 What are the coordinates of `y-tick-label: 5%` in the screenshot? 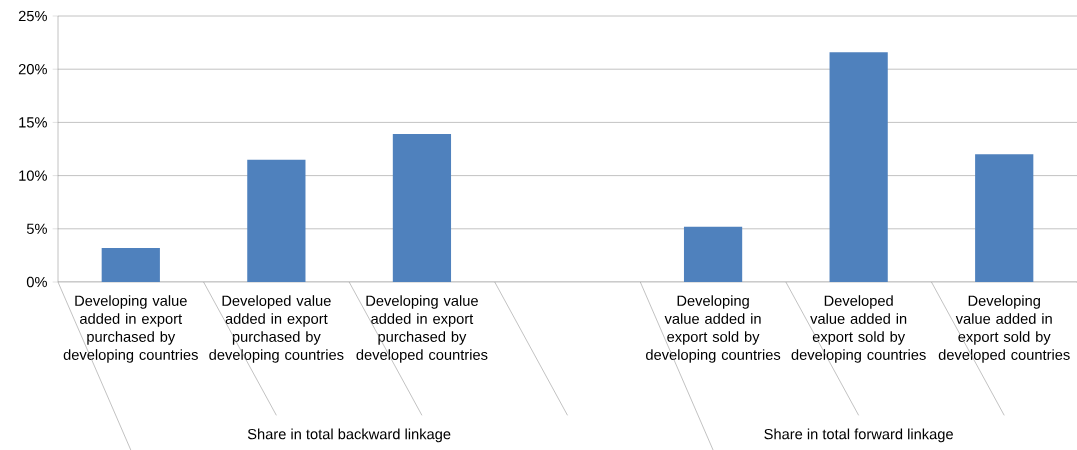 It's located at (36, 228).